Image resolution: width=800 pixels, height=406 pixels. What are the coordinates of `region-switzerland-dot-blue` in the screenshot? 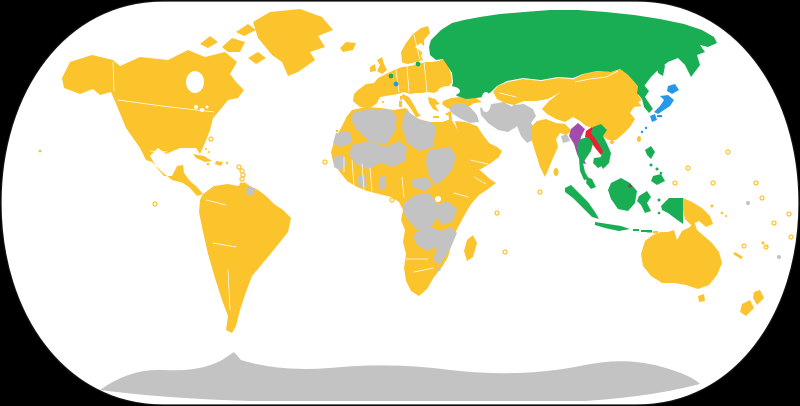 It's located at (396, 84).